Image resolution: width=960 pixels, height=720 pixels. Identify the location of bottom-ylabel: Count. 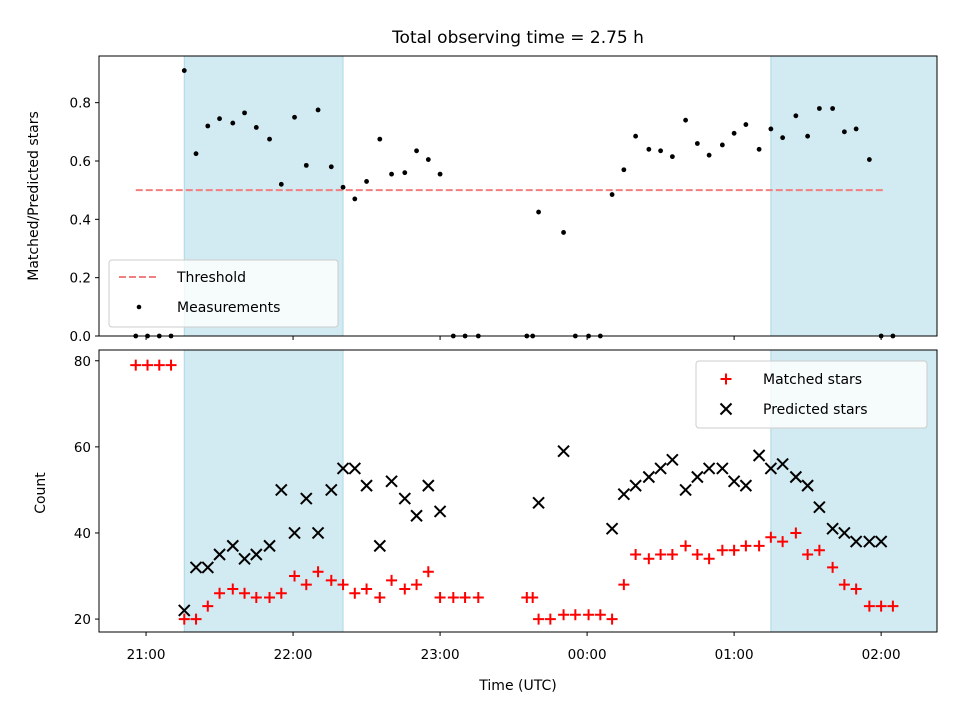
(41, 493).